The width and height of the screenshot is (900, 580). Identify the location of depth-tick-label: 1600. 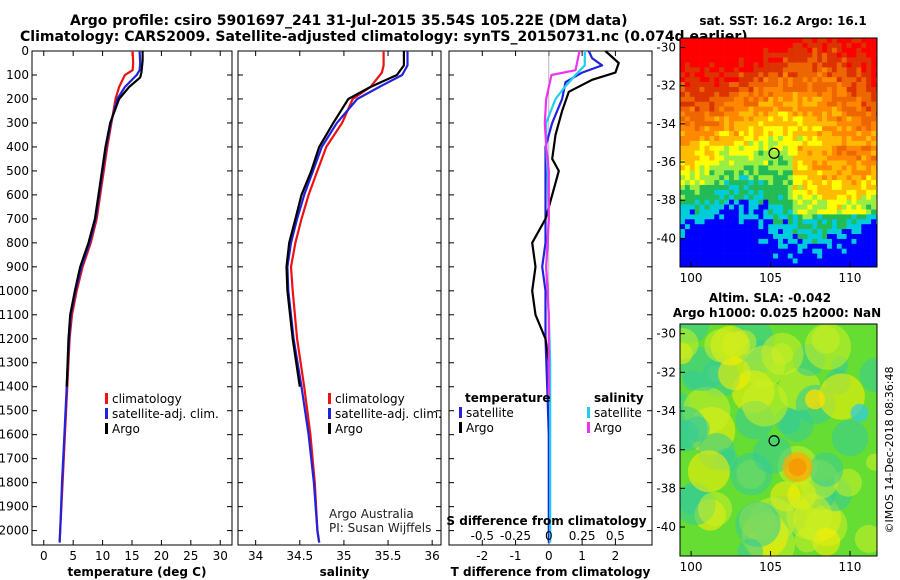
(14, 435).